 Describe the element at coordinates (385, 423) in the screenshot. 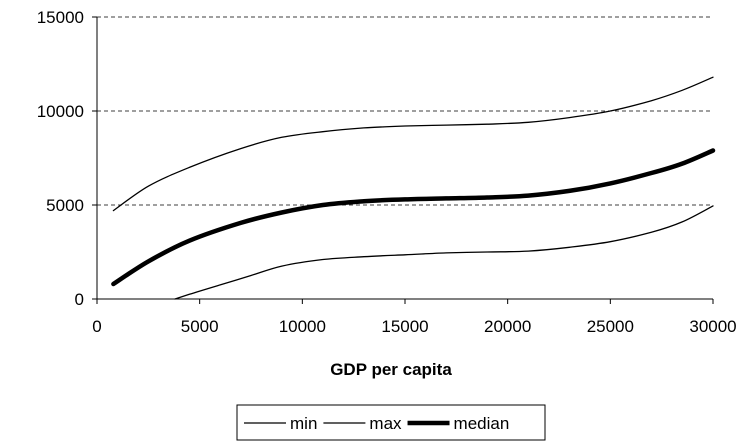

I see `legend-label-max: max` at that location.